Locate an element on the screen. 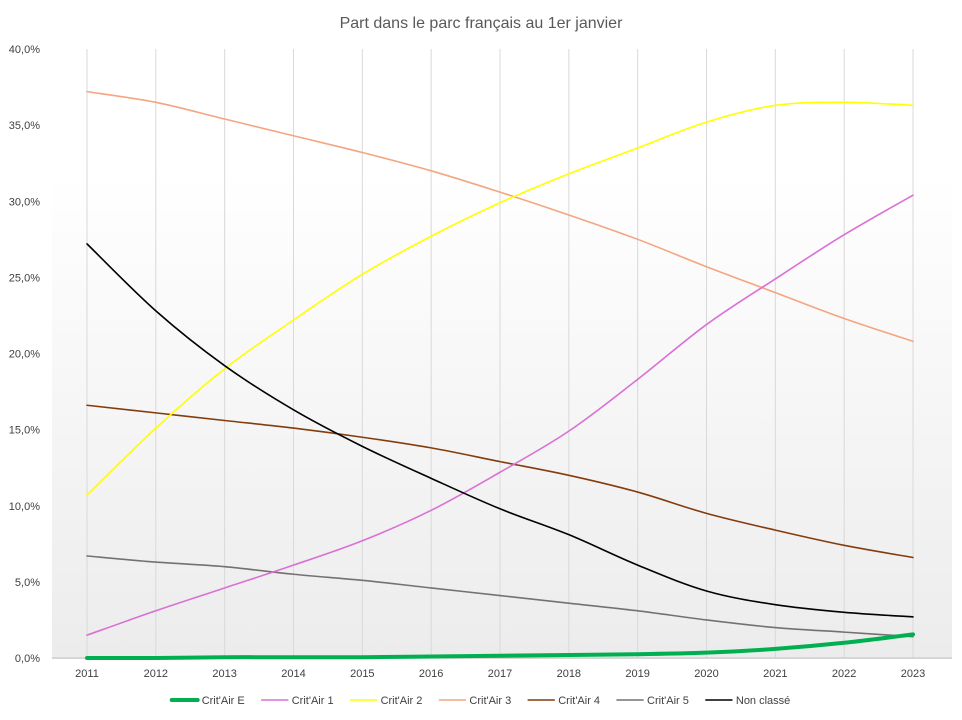  y-tick-label: 30,0% is located at coordinates (24, 202).